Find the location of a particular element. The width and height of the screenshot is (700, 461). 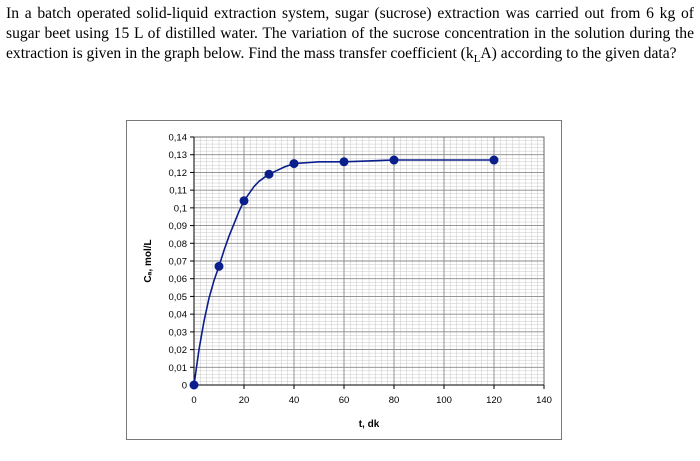

y-tick-label: 0,12 is located at coordinates (178, 173).